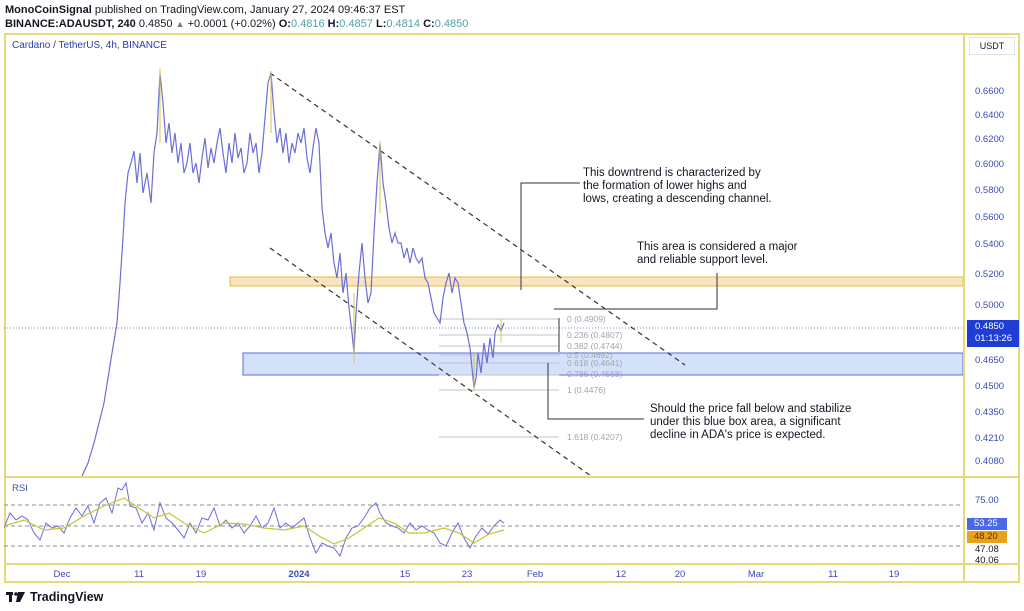 The image size is (1024, 611). What do you see at coordinates (356, 24) in the screenshot?
I see `high-value: 0.4857` at bounding box center [356, 24].